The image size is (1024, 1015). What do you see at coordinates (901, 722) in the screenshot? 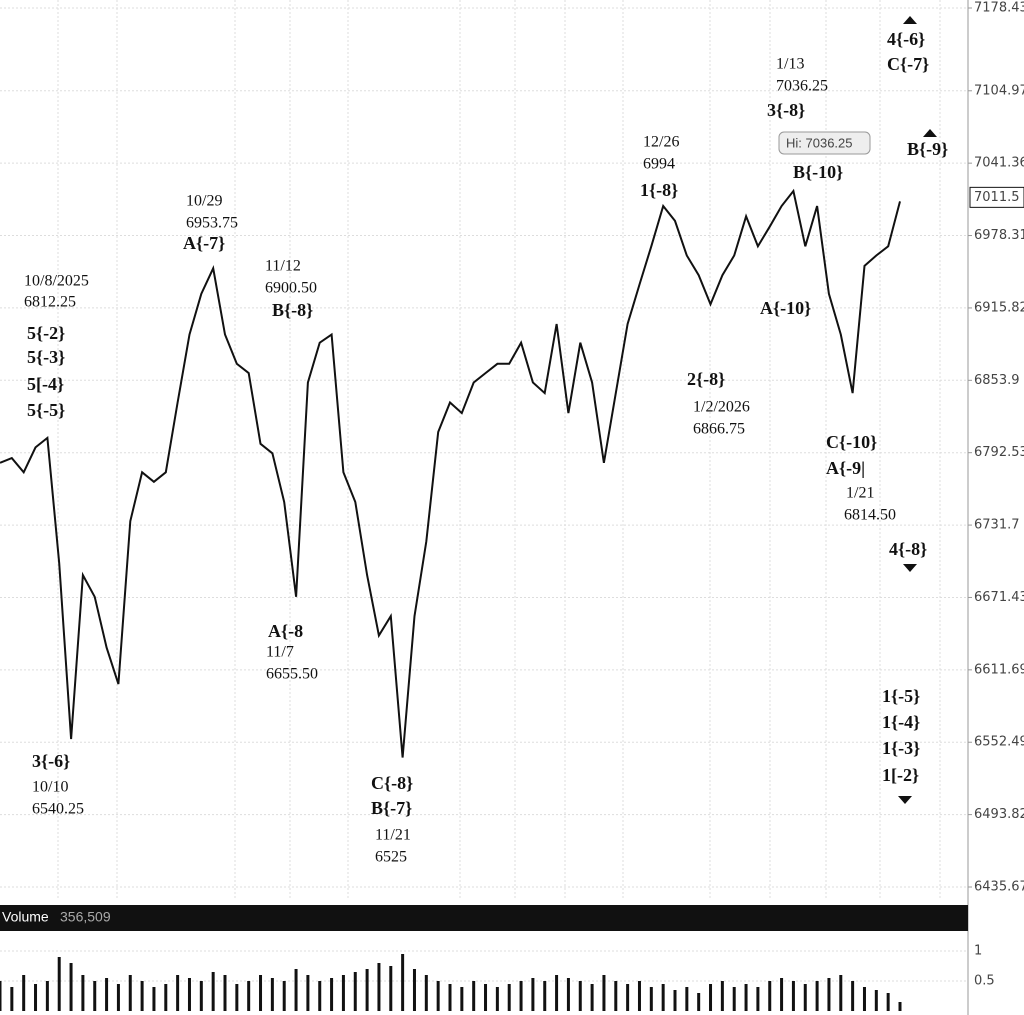
I see `wave-label: 1{-4}` at bounding box center [901, 722].